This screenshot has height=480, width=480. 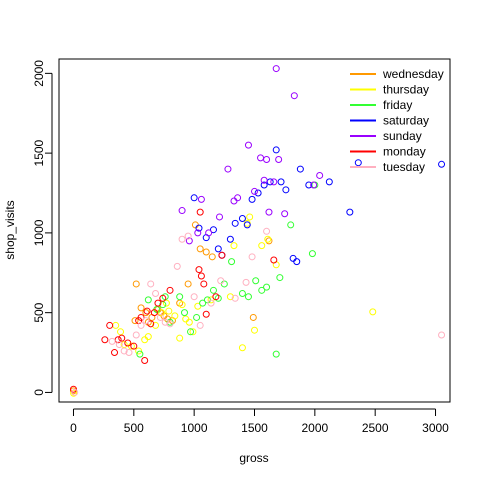 What do you see at coordinates (134, 428) in the screenshot?
I see `x-tick-label: 500` at bounding box center [134, 428].